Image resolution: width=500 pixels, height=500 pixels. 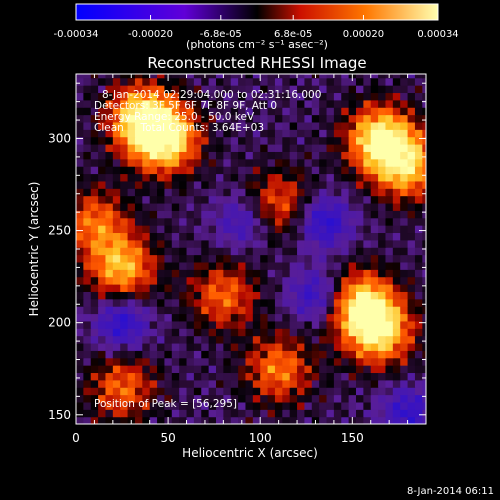 I want to click on x-axis-label: Heliocentric X (arcsec), so click(x=250, y=453).